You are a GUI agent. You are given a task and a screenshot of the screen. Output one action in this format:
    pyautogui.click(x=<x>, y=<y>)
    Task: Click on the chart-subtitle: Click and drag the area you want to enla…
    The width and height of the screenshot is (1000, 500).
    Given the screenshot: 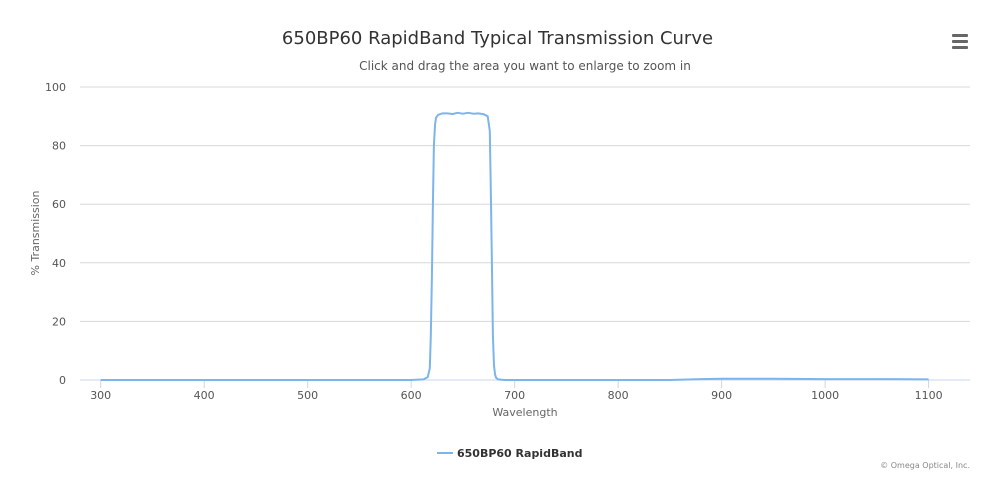 What is the action you would take?
    pyautogui.click(x=525, y=66)
    